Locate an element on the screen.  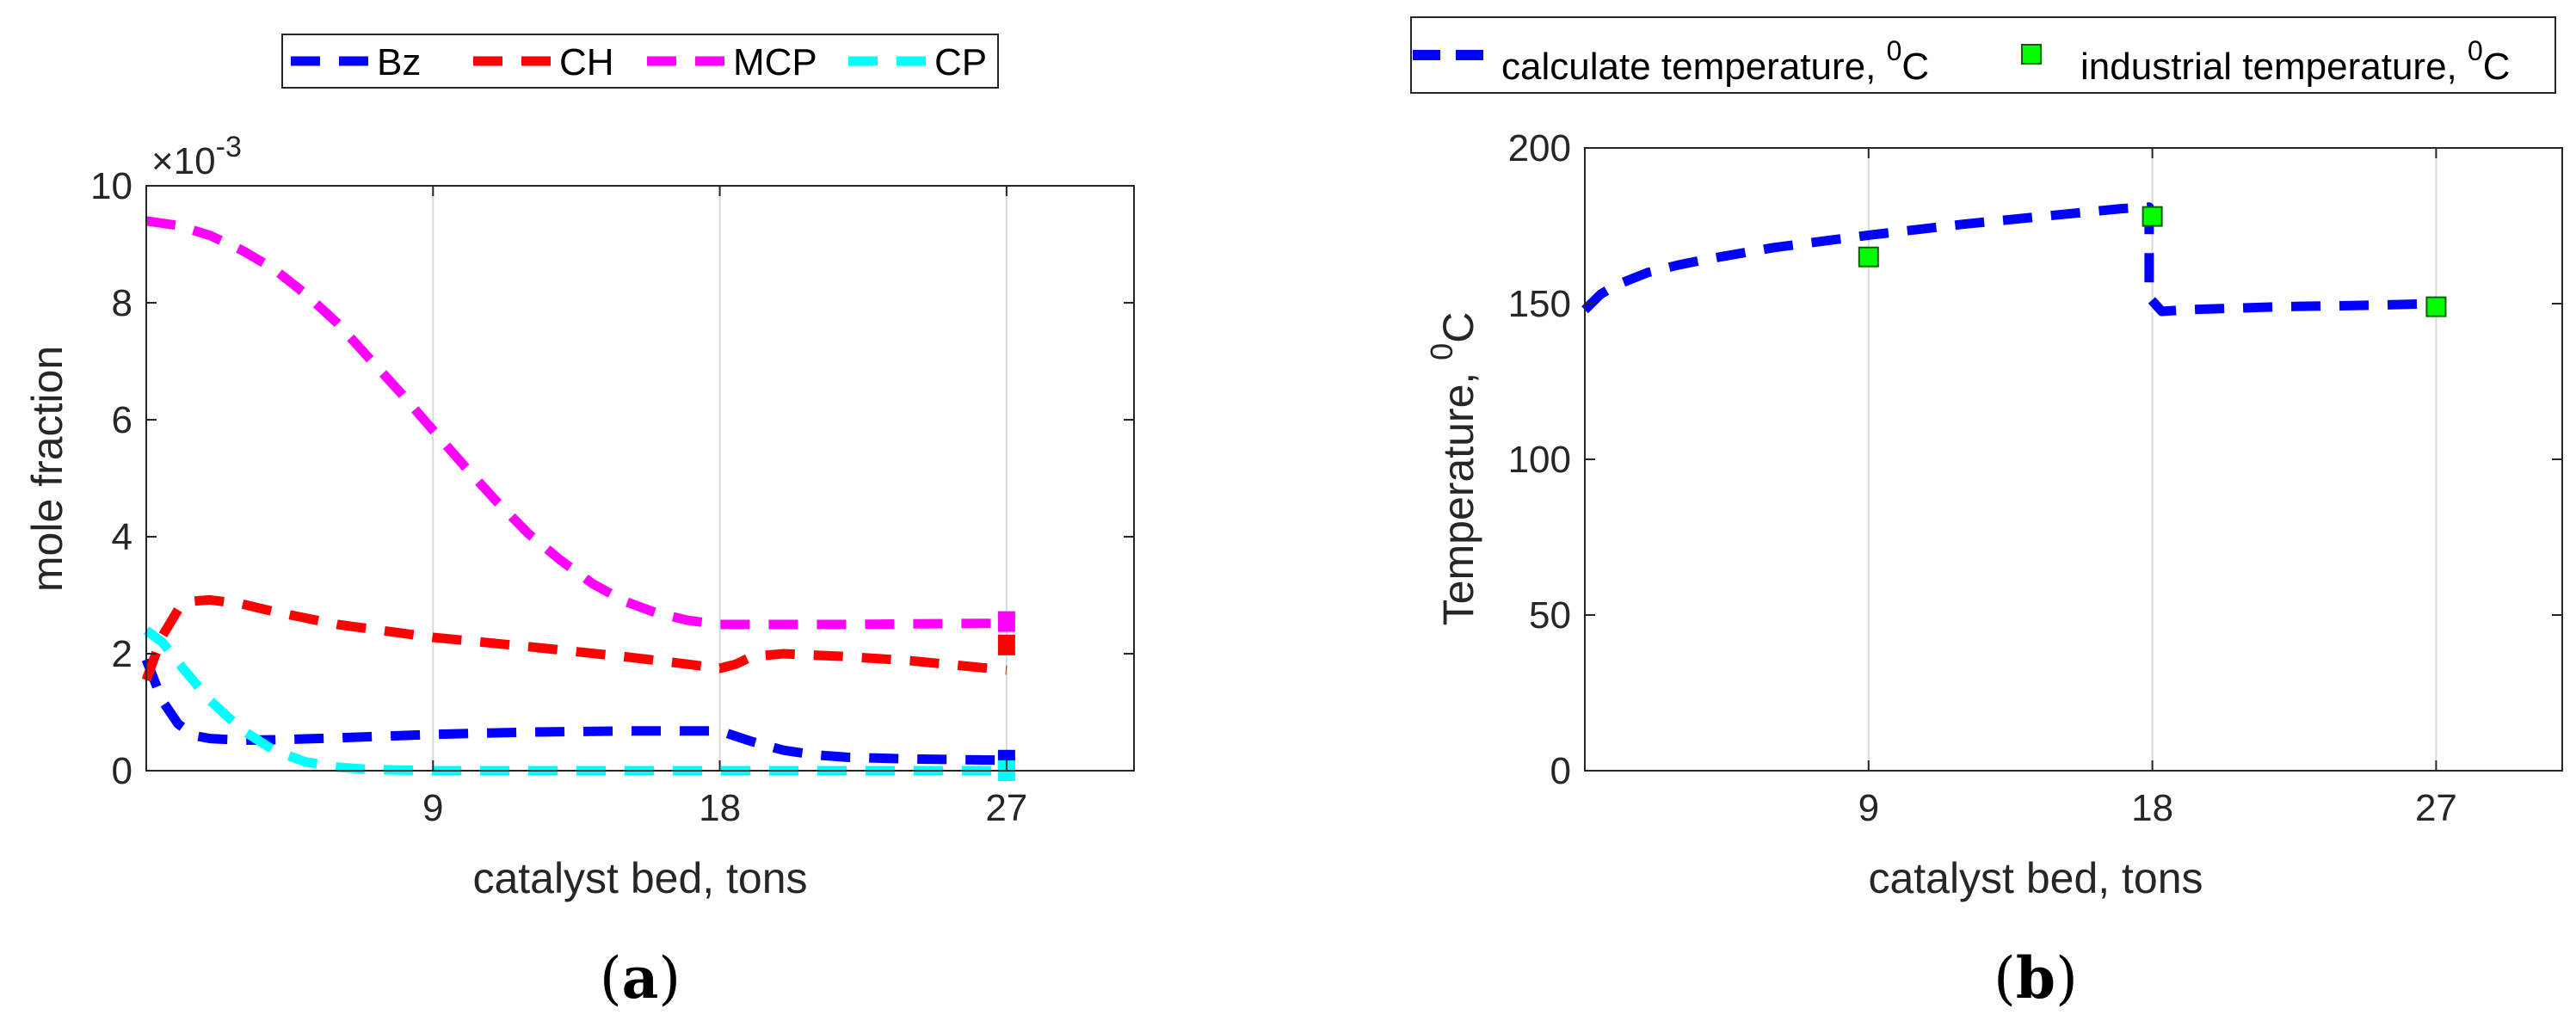
series-line-b-calc is located at coordinates (2009, 259).